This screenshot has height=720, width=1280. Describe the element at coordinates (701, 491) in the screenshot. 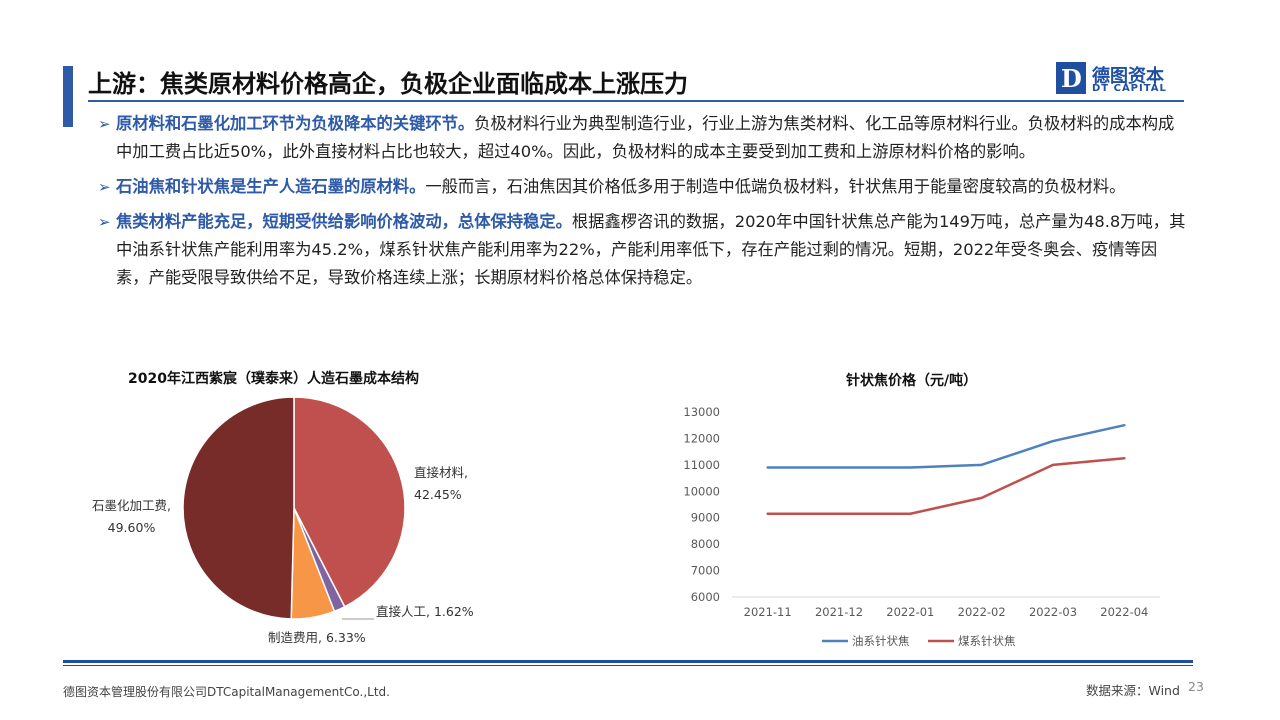

I see `y-tick-label: 10000` at that location.